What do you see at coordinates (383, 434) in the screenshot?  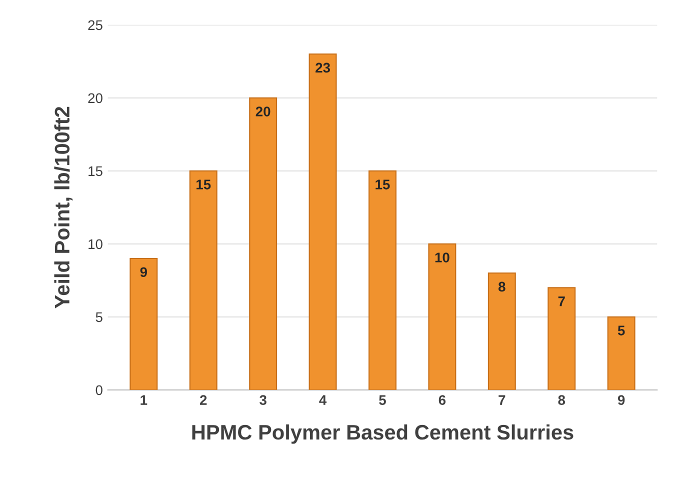 I see `x-axis-title: HPMC Polymer Based Cement Slurries` at bounding box center [383, 434].